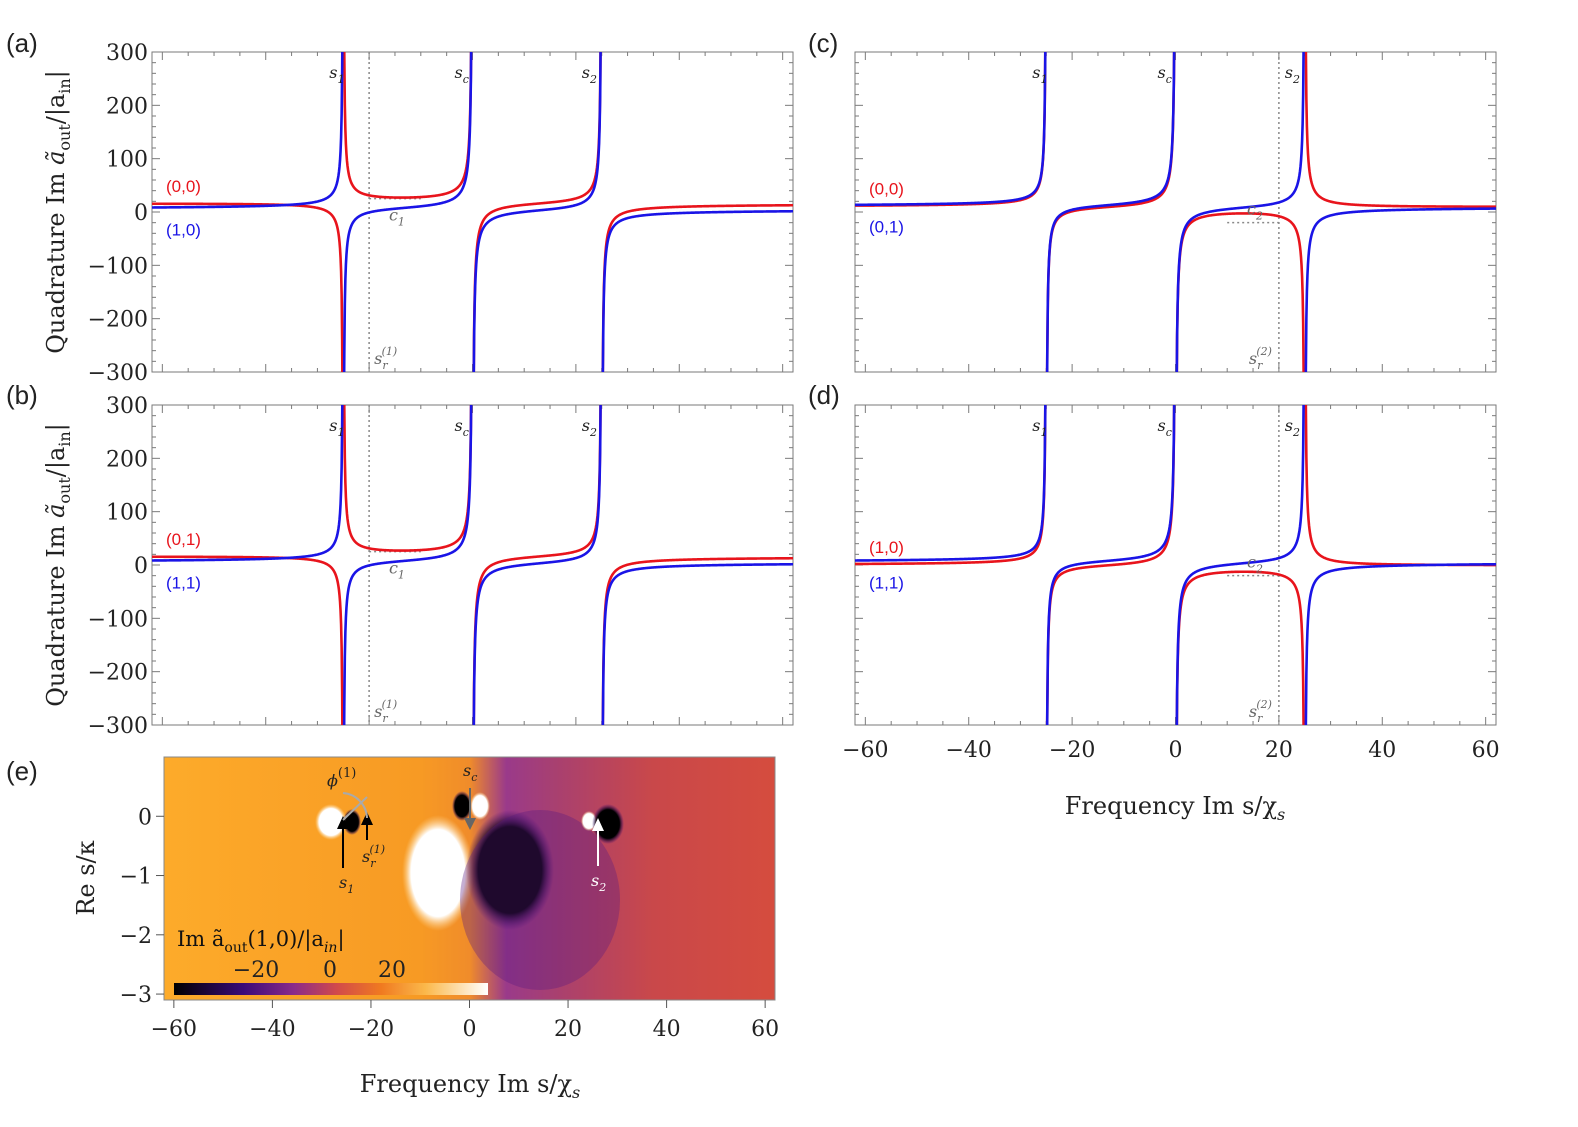  Describe the element at coordinates (136, 877) in the screenshot. I see `e-y-tick-label: −1` at that location.